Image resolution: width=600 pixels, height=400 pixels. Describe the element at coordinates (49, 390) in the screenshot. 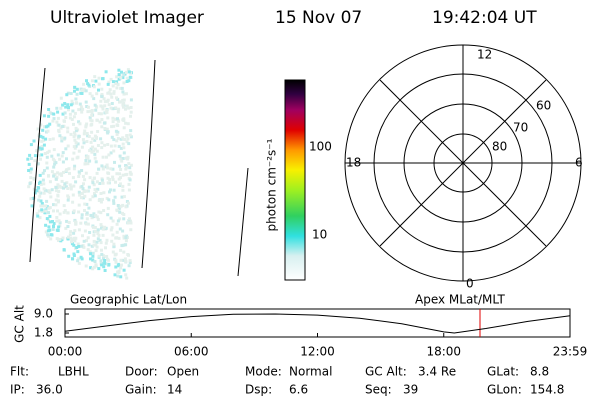

I see `info-value: 36.0` at that location.